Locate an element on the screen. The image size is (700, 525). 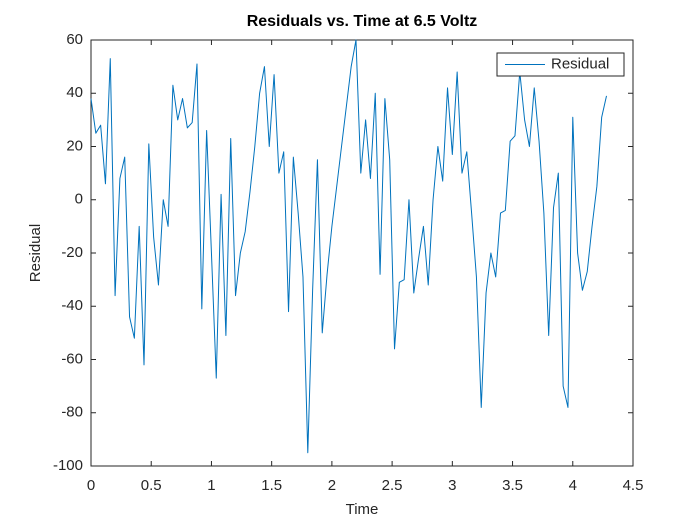
x-tick-label: 2.5 is located at coordinates (392, 485).